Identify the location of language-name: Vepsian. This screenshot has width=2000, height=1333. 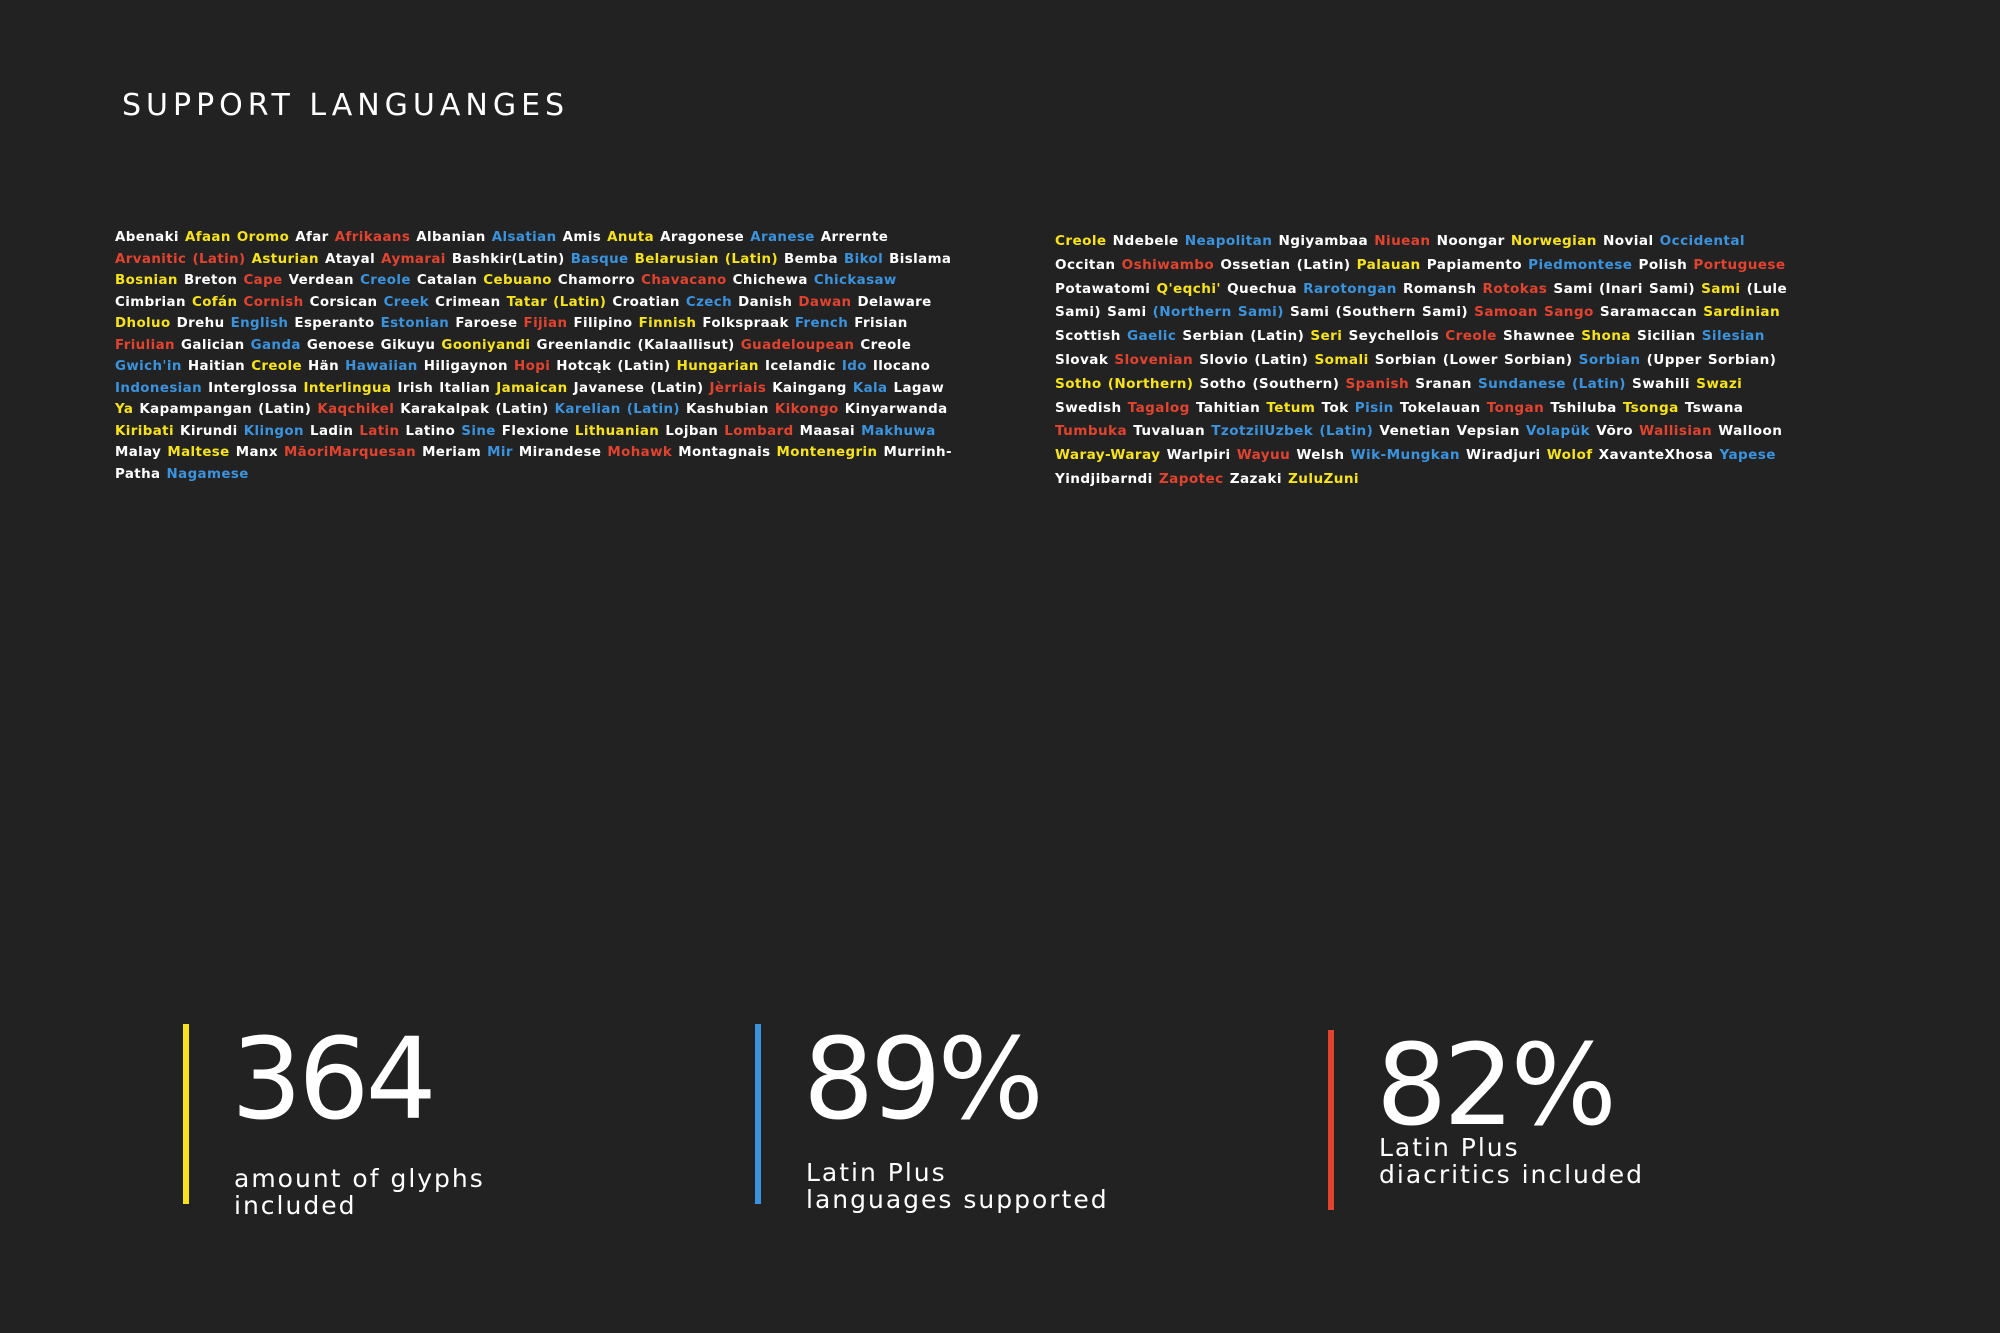
(1488, 431).